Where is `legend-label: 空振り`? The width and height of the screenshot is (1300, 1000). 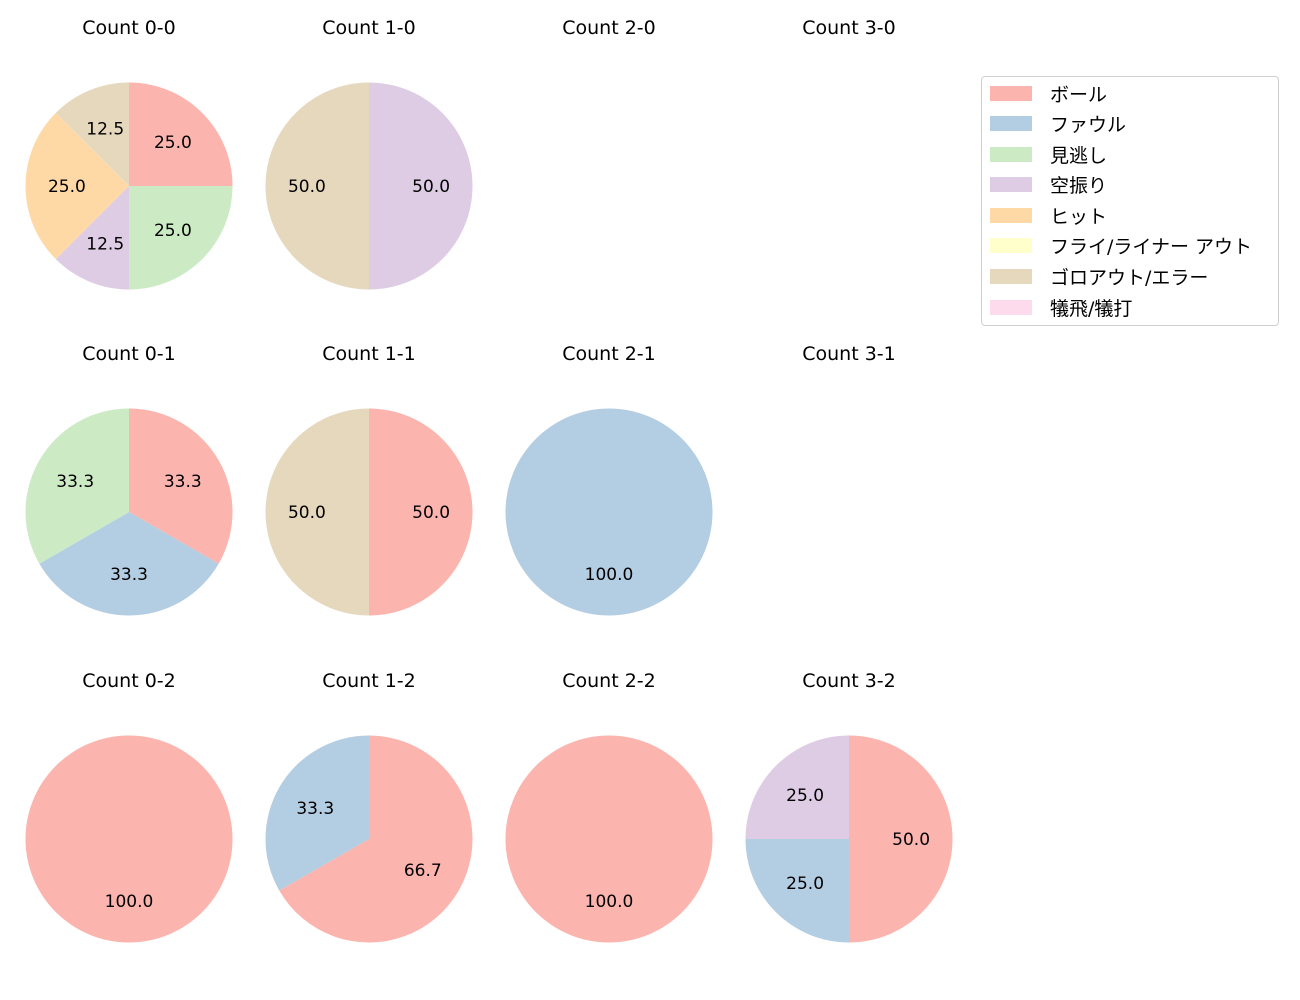
legend-label: 空振り is located at coordinates (1079, 185).